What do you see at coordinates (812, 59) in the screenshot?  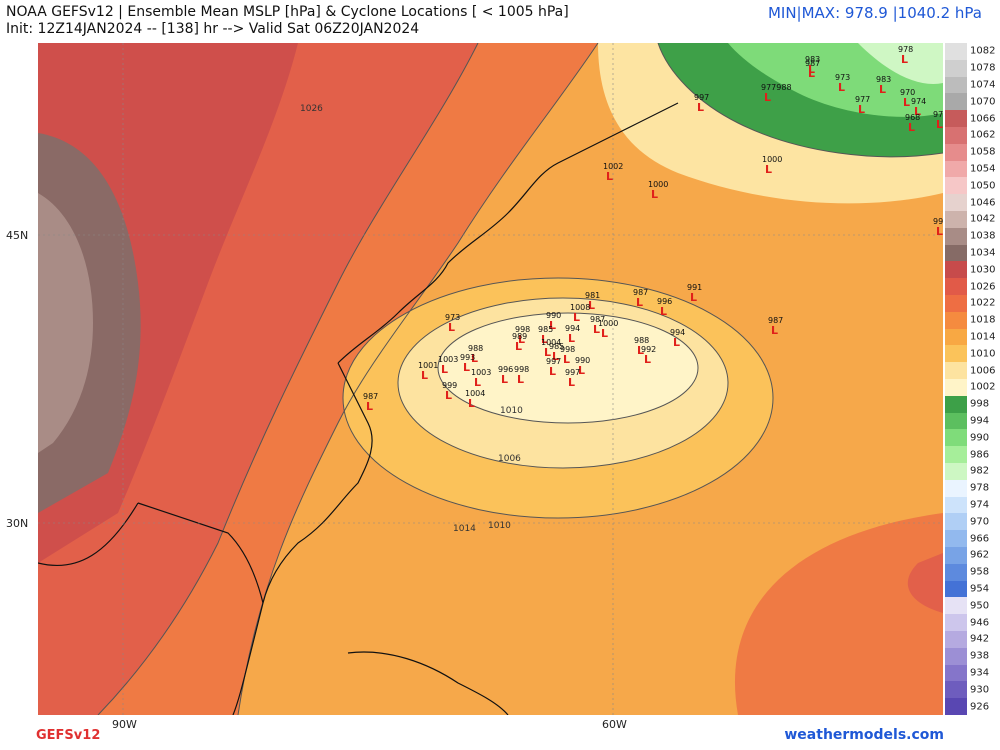 I see `cyclone-pressure: 983` at bounding box center [812, 59].